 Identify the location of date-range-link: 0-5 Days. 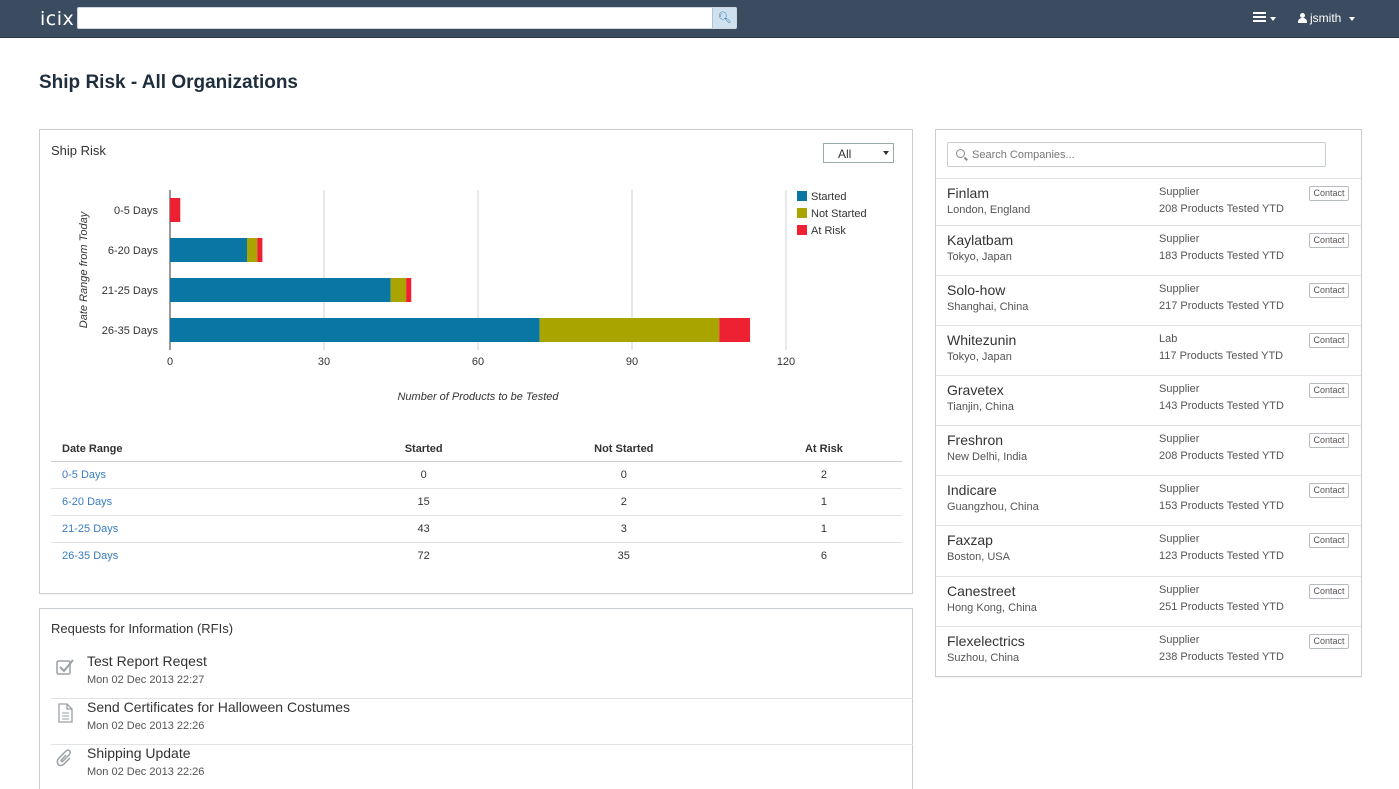
(84, 474).